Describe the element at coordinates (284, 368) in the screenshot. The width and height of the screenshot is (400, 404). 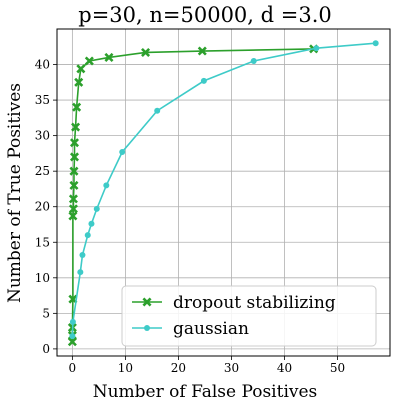
I see `x-tick-label: 40` at that location.